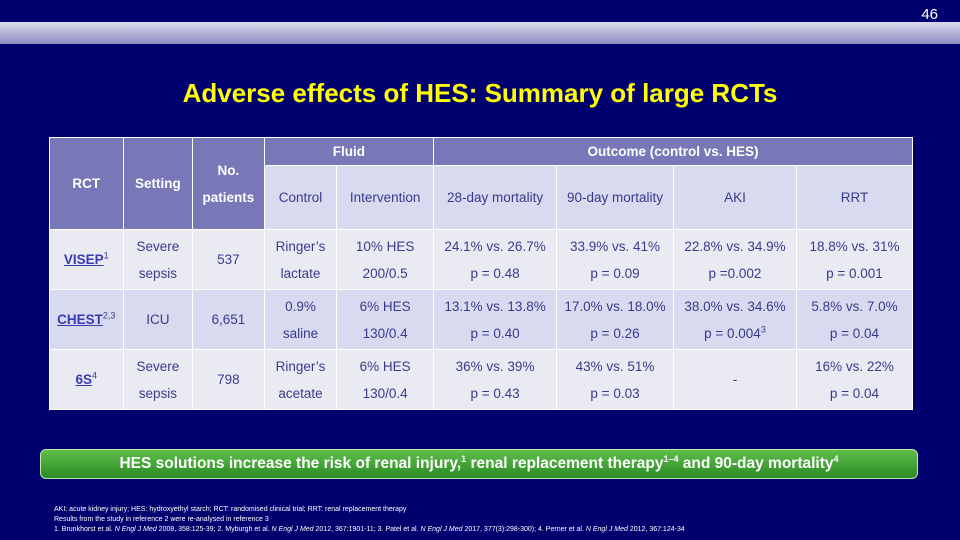 This screenshot has height=540, width=960. I want to click on value: 24.1% vs. 26.7%, so click(495, 246).